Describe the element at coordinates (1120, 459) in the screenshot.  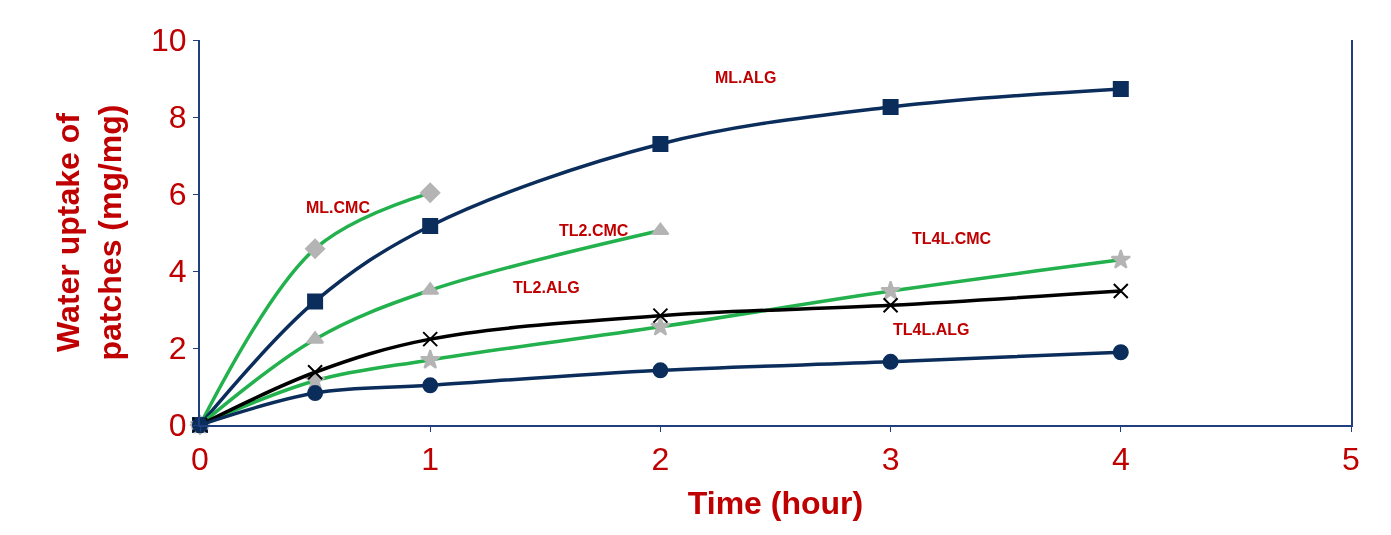
I see `x-tick-label: 4` at that location.